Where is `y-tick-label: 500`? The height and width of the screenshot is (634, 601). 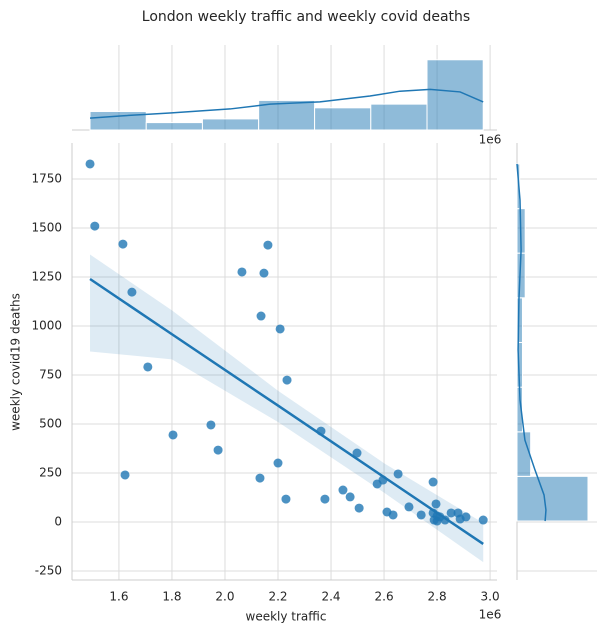 y-tick-label: 500 is located at coordinates (50, 424).